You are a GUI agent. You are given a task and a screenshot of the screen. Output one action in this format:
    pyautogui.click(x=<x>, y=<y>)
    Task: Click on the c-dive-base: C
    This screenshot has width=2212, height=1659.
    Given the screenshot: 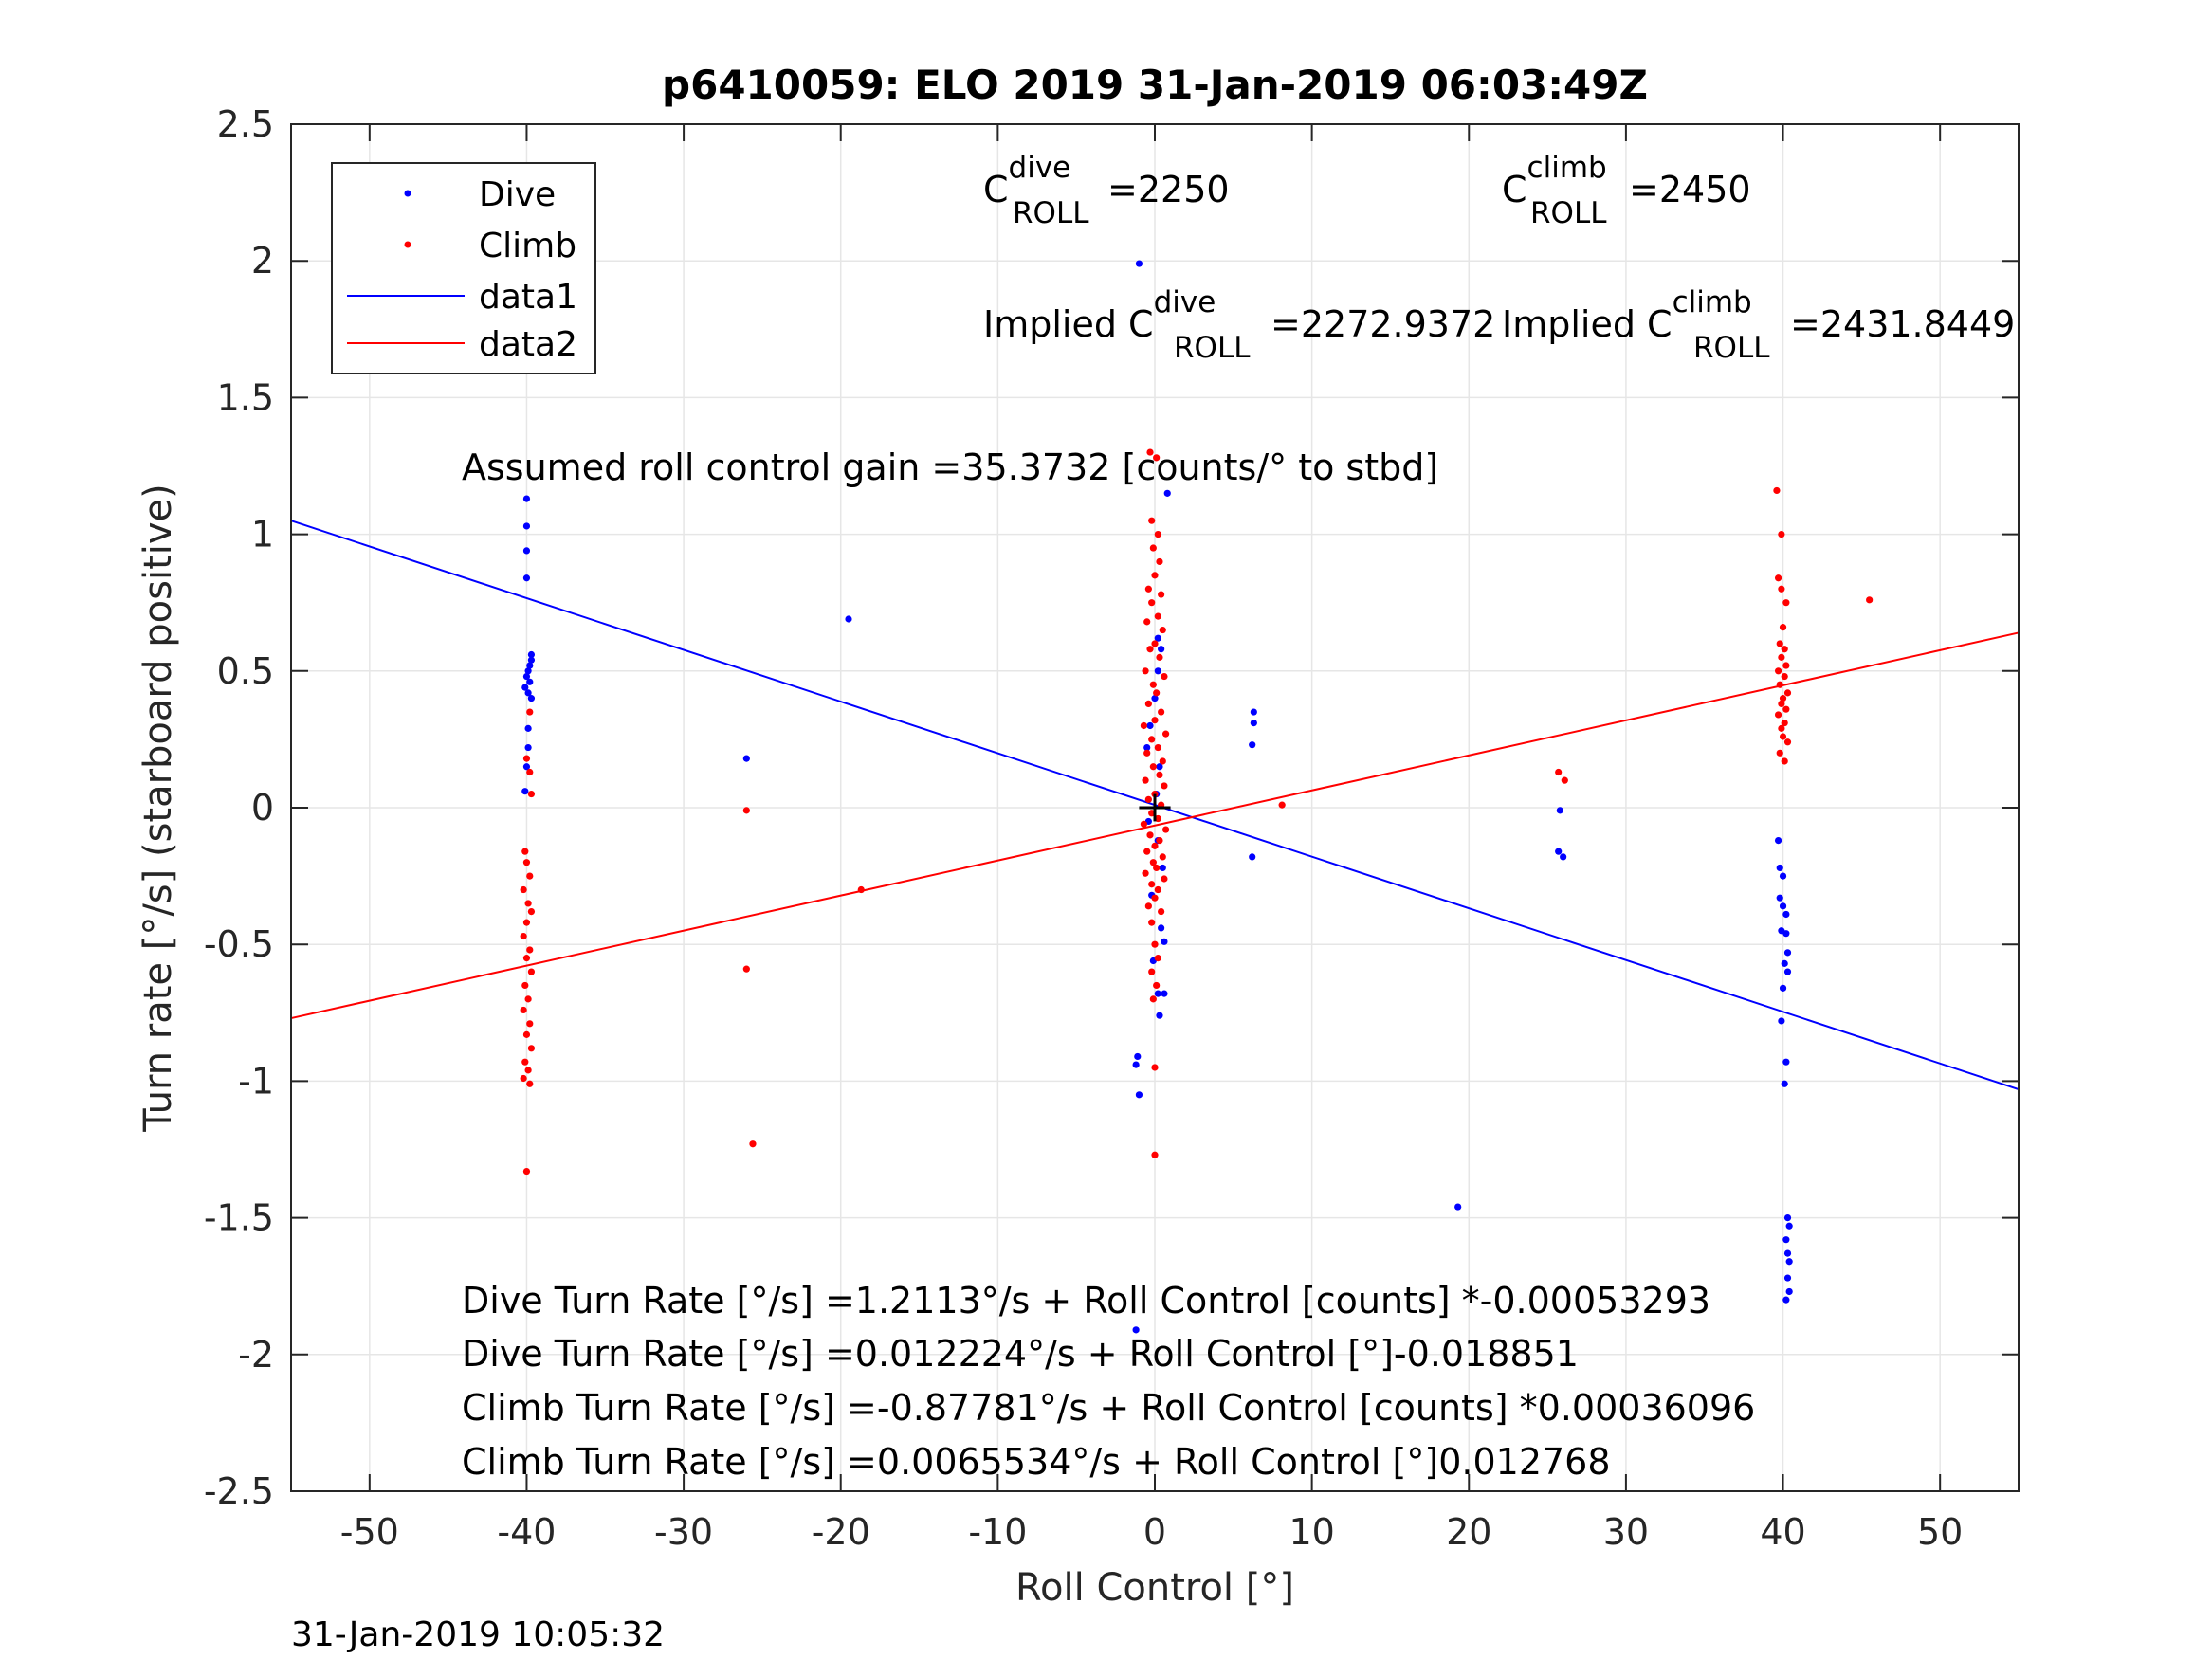 What is the action you would take?
    pyautogui.click(x=996, y=189)
    